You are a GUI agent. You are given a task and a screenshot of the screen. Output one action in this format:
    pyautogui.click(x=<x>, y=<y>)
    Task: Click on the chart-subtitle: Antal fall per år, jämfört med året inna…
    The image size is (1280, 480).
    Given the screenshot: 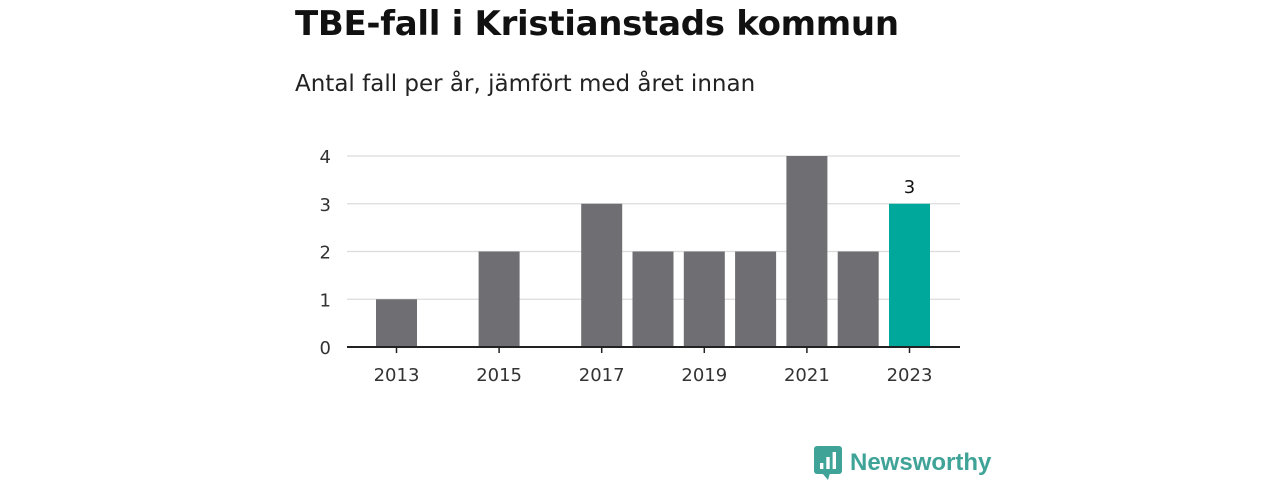 What is the action you would take?
    pyautogui.click(x=525, y=84)
    